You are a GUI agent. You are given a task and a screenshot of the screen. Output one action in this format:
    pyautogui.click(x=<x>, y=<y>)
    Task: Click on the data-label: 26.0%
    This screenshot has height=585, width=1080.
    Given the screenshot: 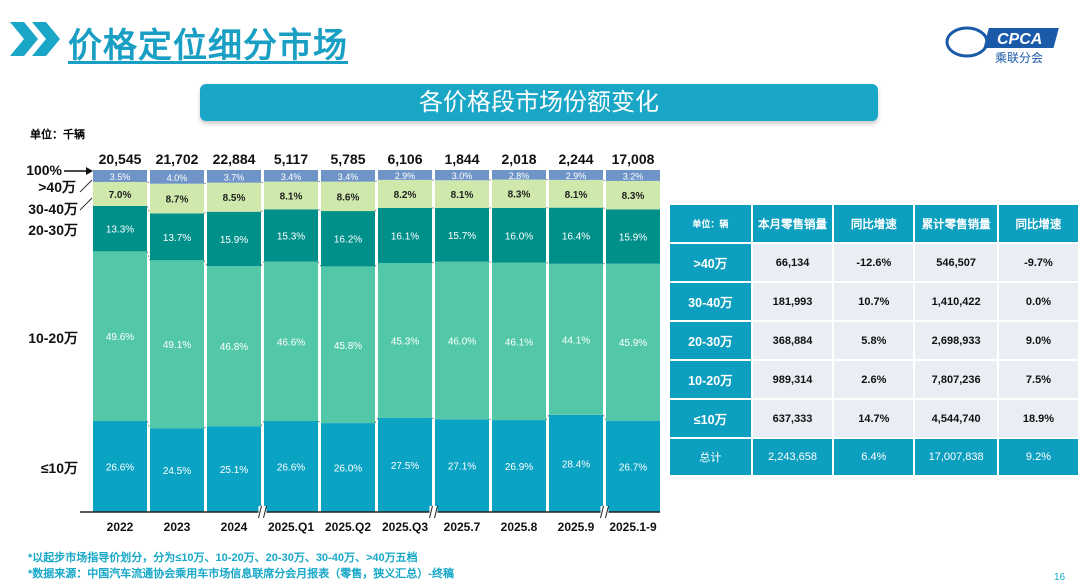 What is the action you would take?
    pyautogui.click(x=348, y=469)
    